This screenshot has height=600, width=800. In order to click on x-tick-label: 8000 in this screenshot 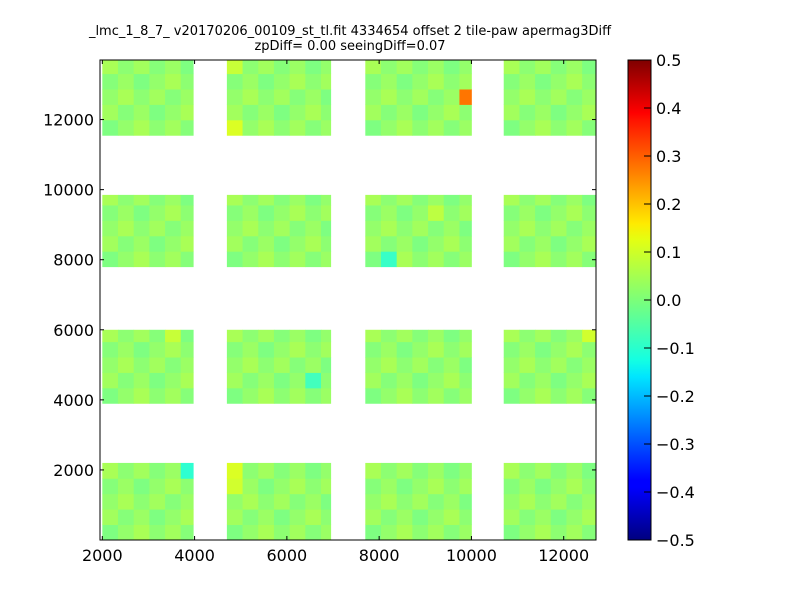, I will do `click(379, 555)`.